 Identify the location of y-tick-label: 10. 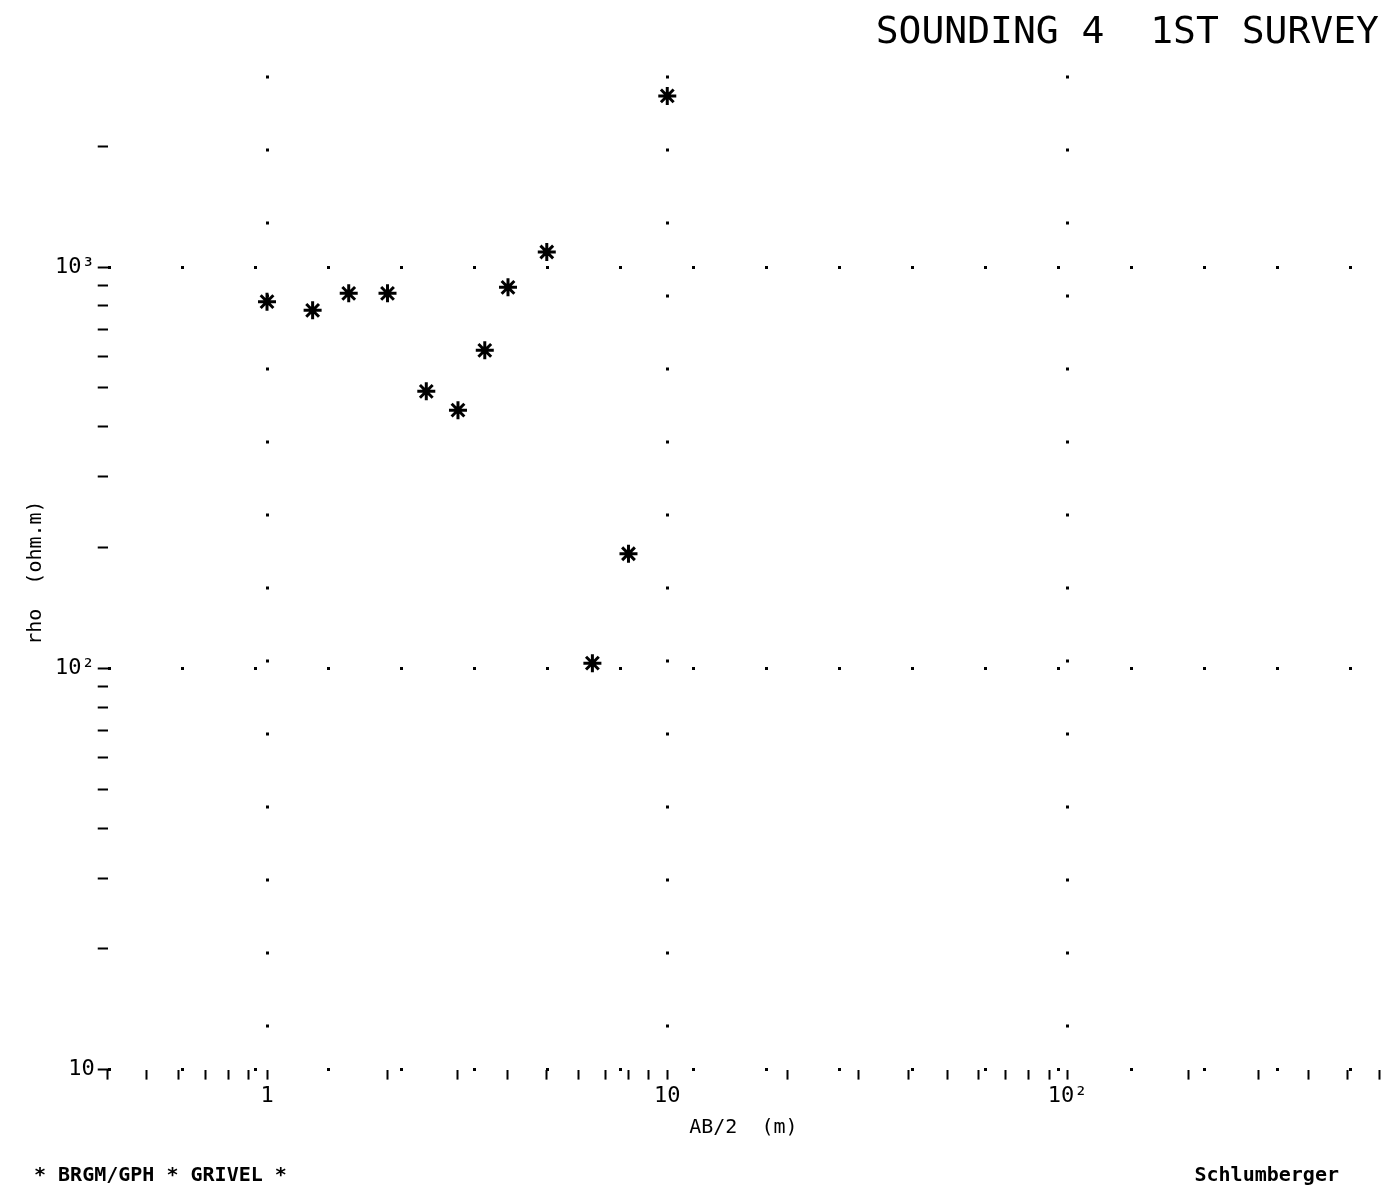
(81, 1068).